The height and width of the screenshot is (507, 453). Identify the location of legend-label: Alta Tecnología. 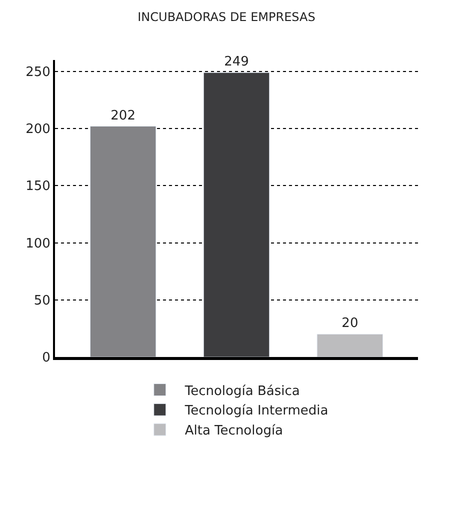
(234, 431).